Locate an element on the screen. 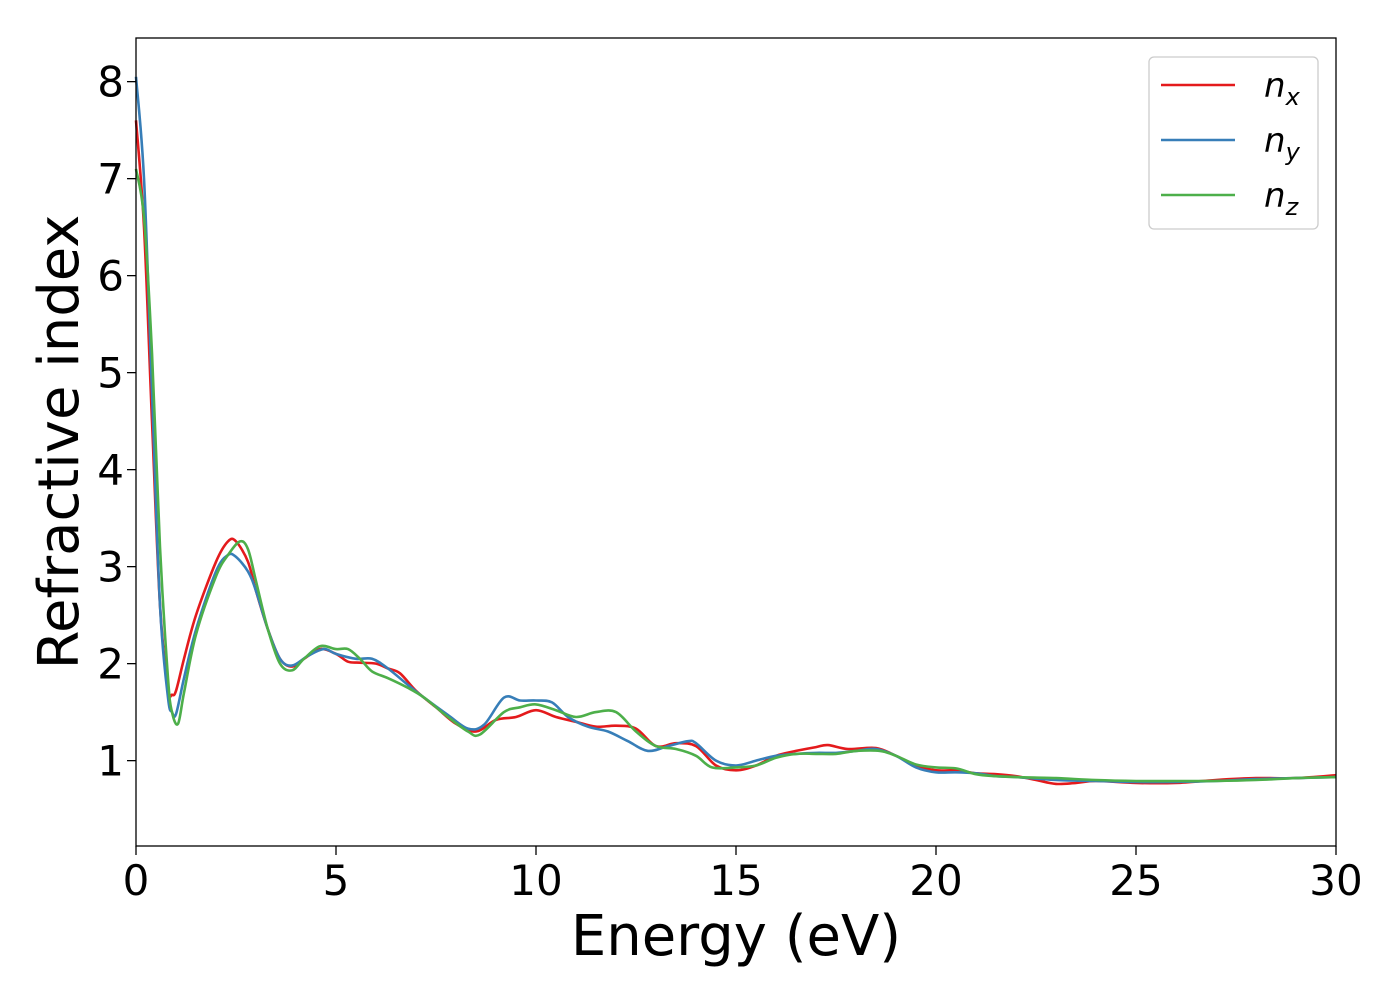 The image size is (1400, 1000). y-tick-label: 1 is located at coordinates (110, 761).